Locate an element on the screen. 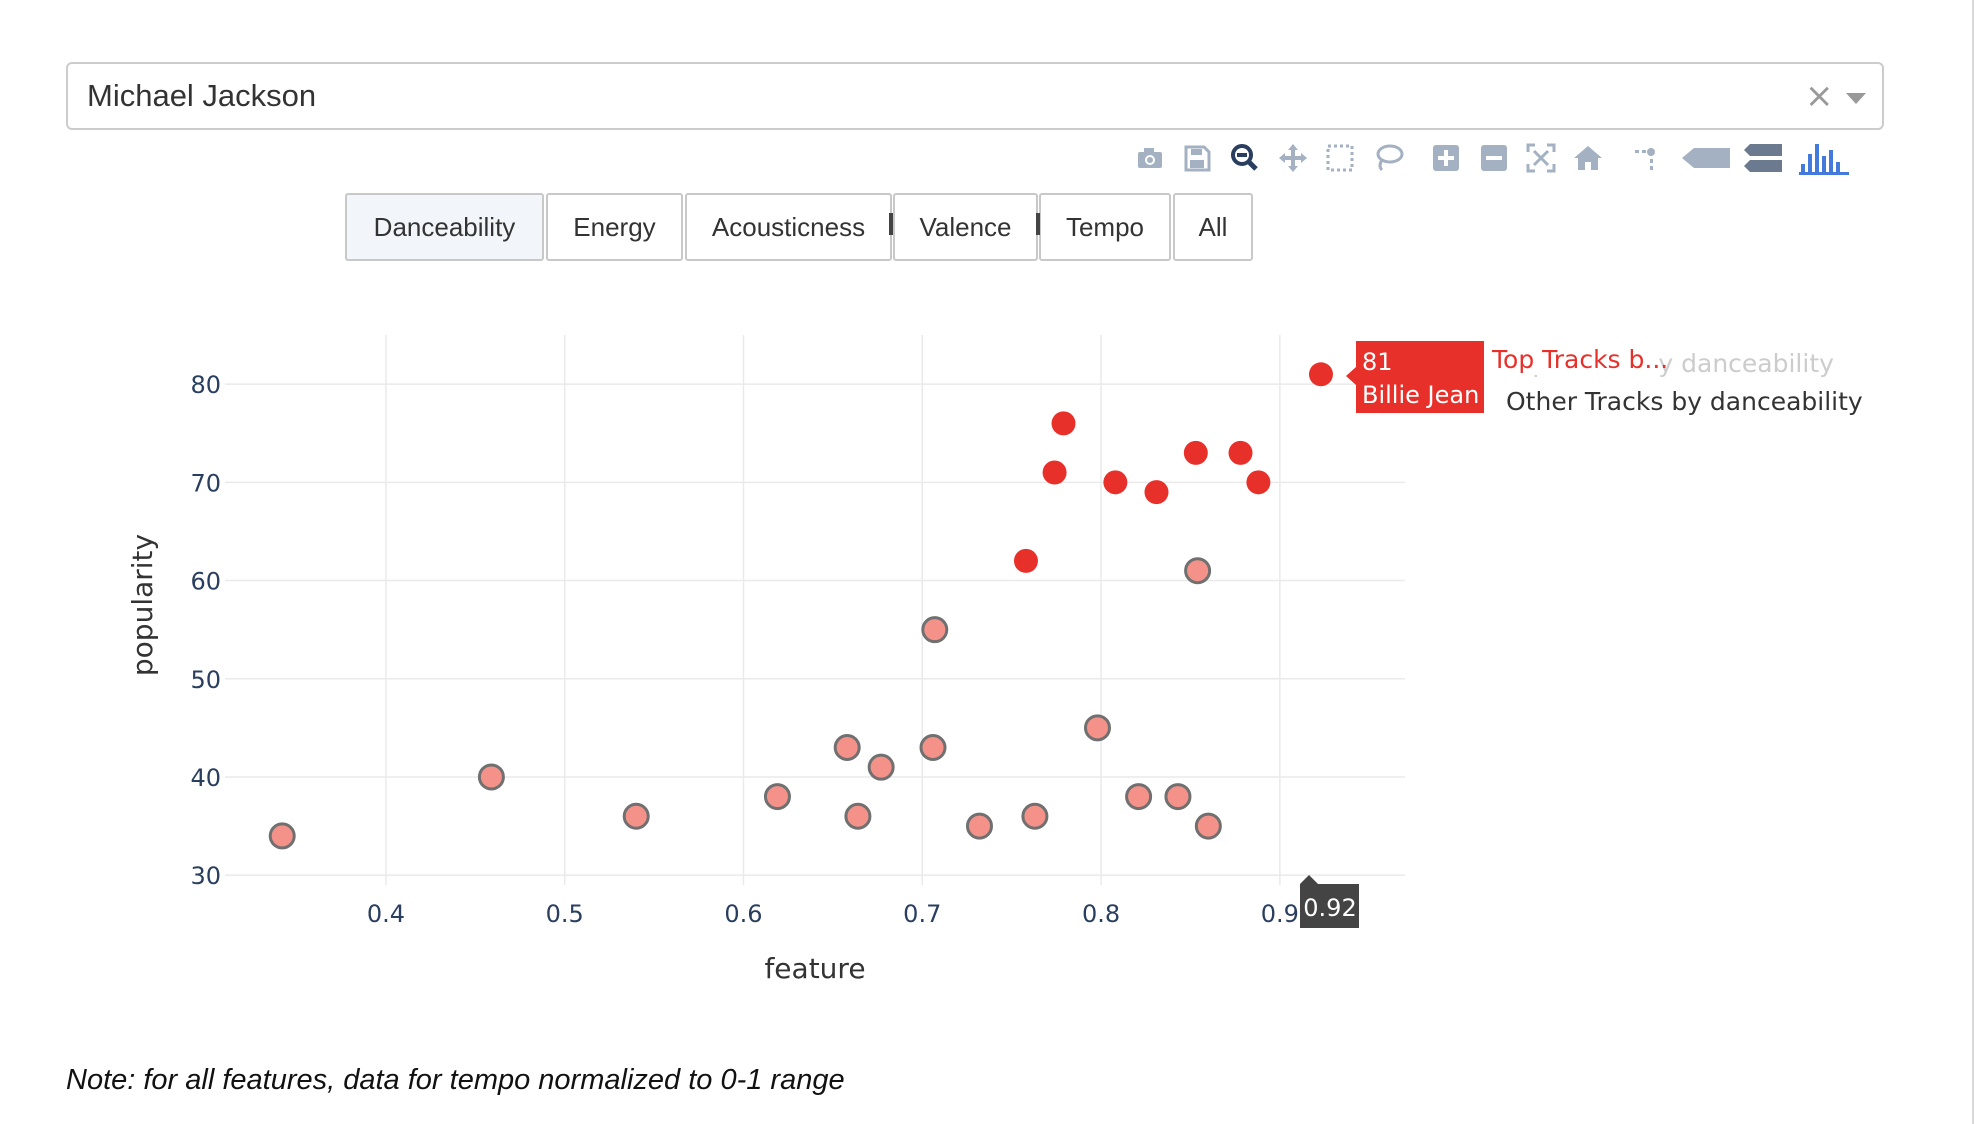  zoom-icon is located at coordinates (1245, 158).